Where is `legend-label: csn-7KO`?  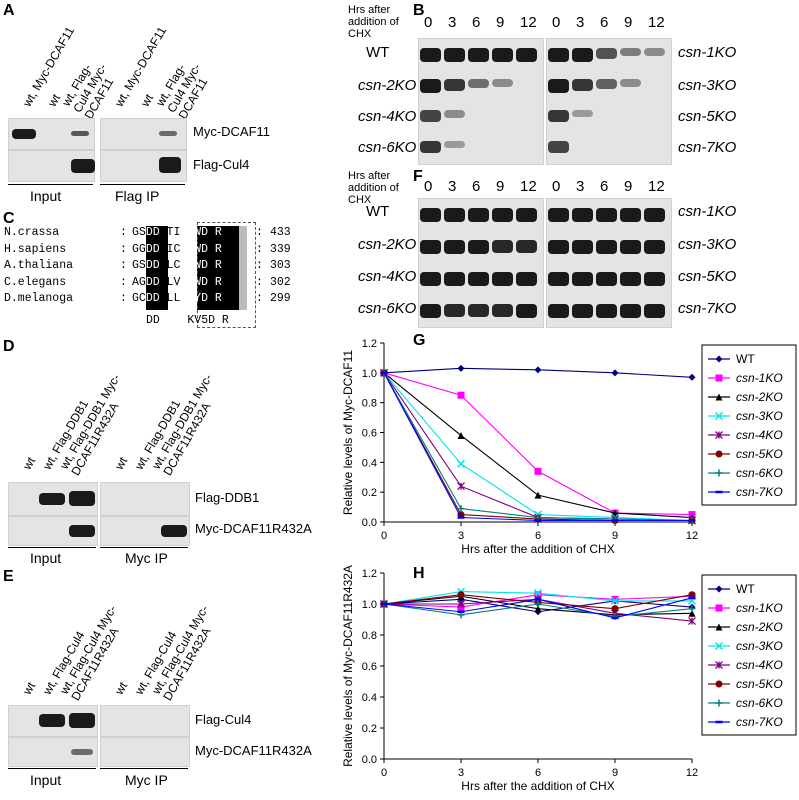 legend-label: csn-7KO is located at coordinates (759, 722).